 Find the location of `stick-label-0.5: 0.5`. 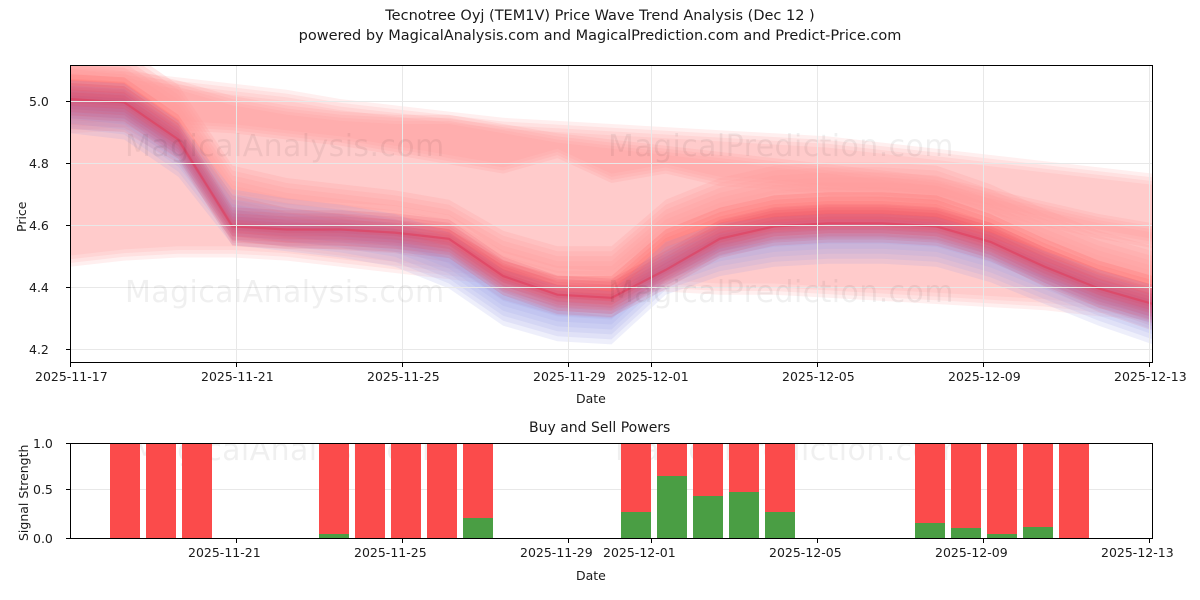

stick-label-0.5: 0.5 is located at coordinates (43, 489).